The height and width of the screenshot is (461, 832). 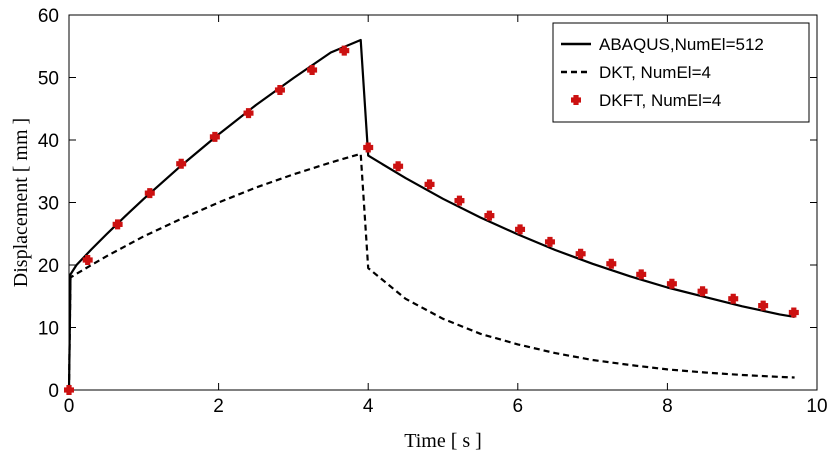 What do you see at coordinates (518, 406) in the screenshot?
I see `x-tick-label: 6` at bounding box center [518, 406].